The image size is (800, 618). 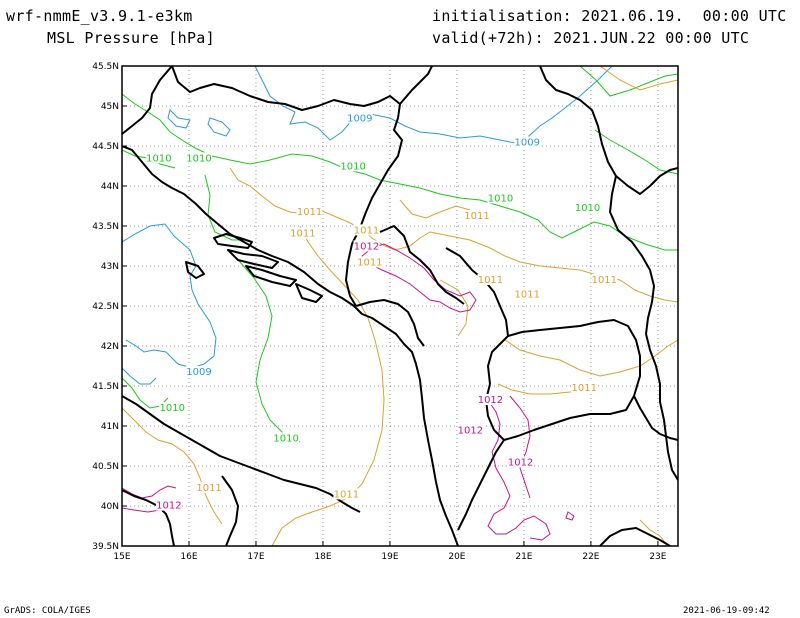 I want to click on lon-tick-label: 19E, so click(x=389, y=557).